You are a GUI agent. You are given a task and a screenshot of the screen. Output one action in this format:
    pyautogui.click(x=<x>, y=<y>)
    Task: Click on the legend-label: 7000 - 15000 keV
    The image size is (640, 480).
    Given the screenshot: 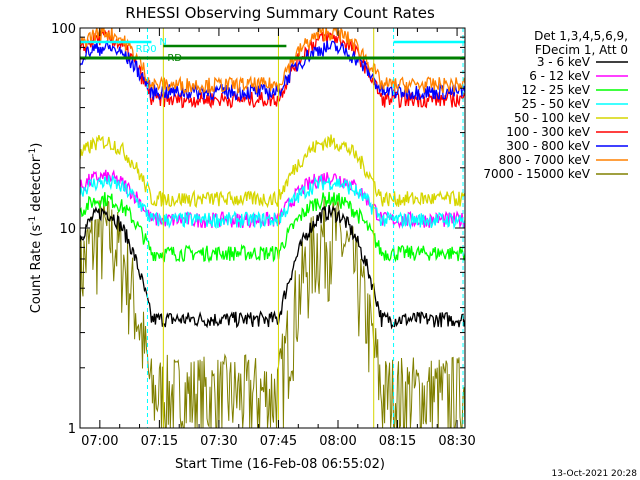 What is the action you would take?
    pyautogui.click(x=536, y=174)
    